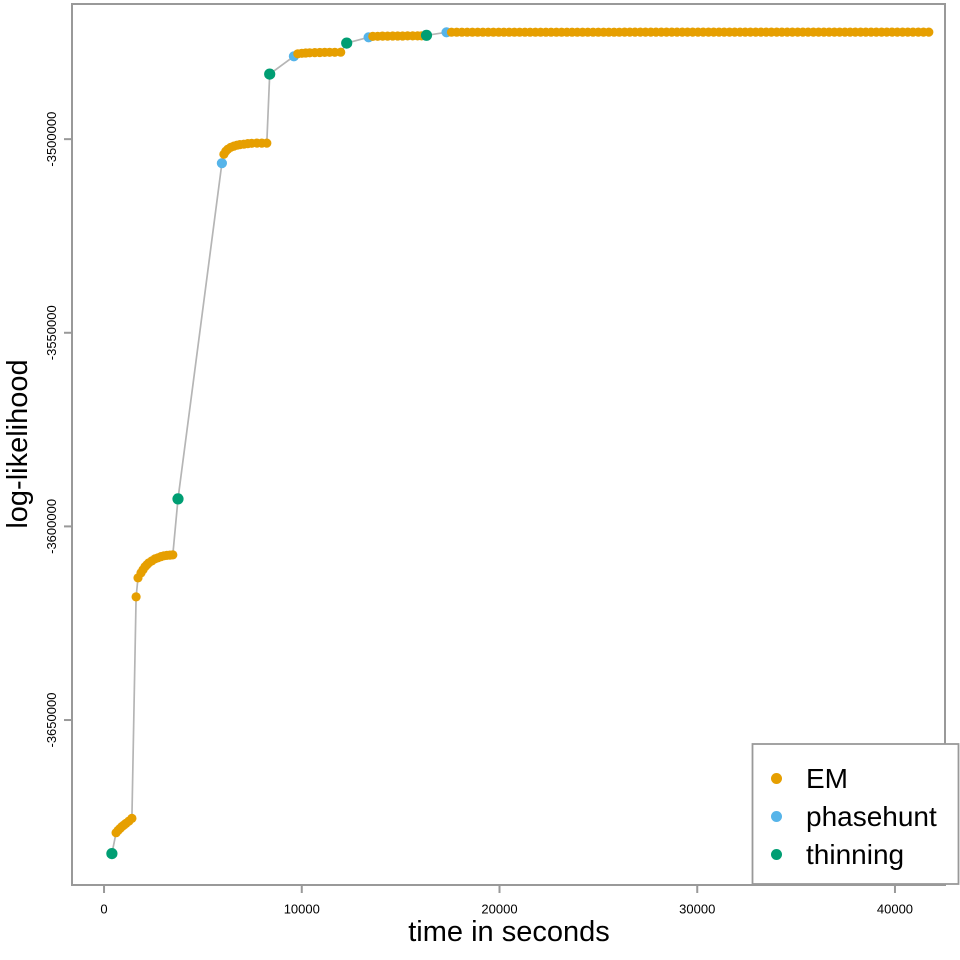  Describe the element at coordinates (51, 139) in the screenshot. I see `y-tick-label: -3500000` at that location.